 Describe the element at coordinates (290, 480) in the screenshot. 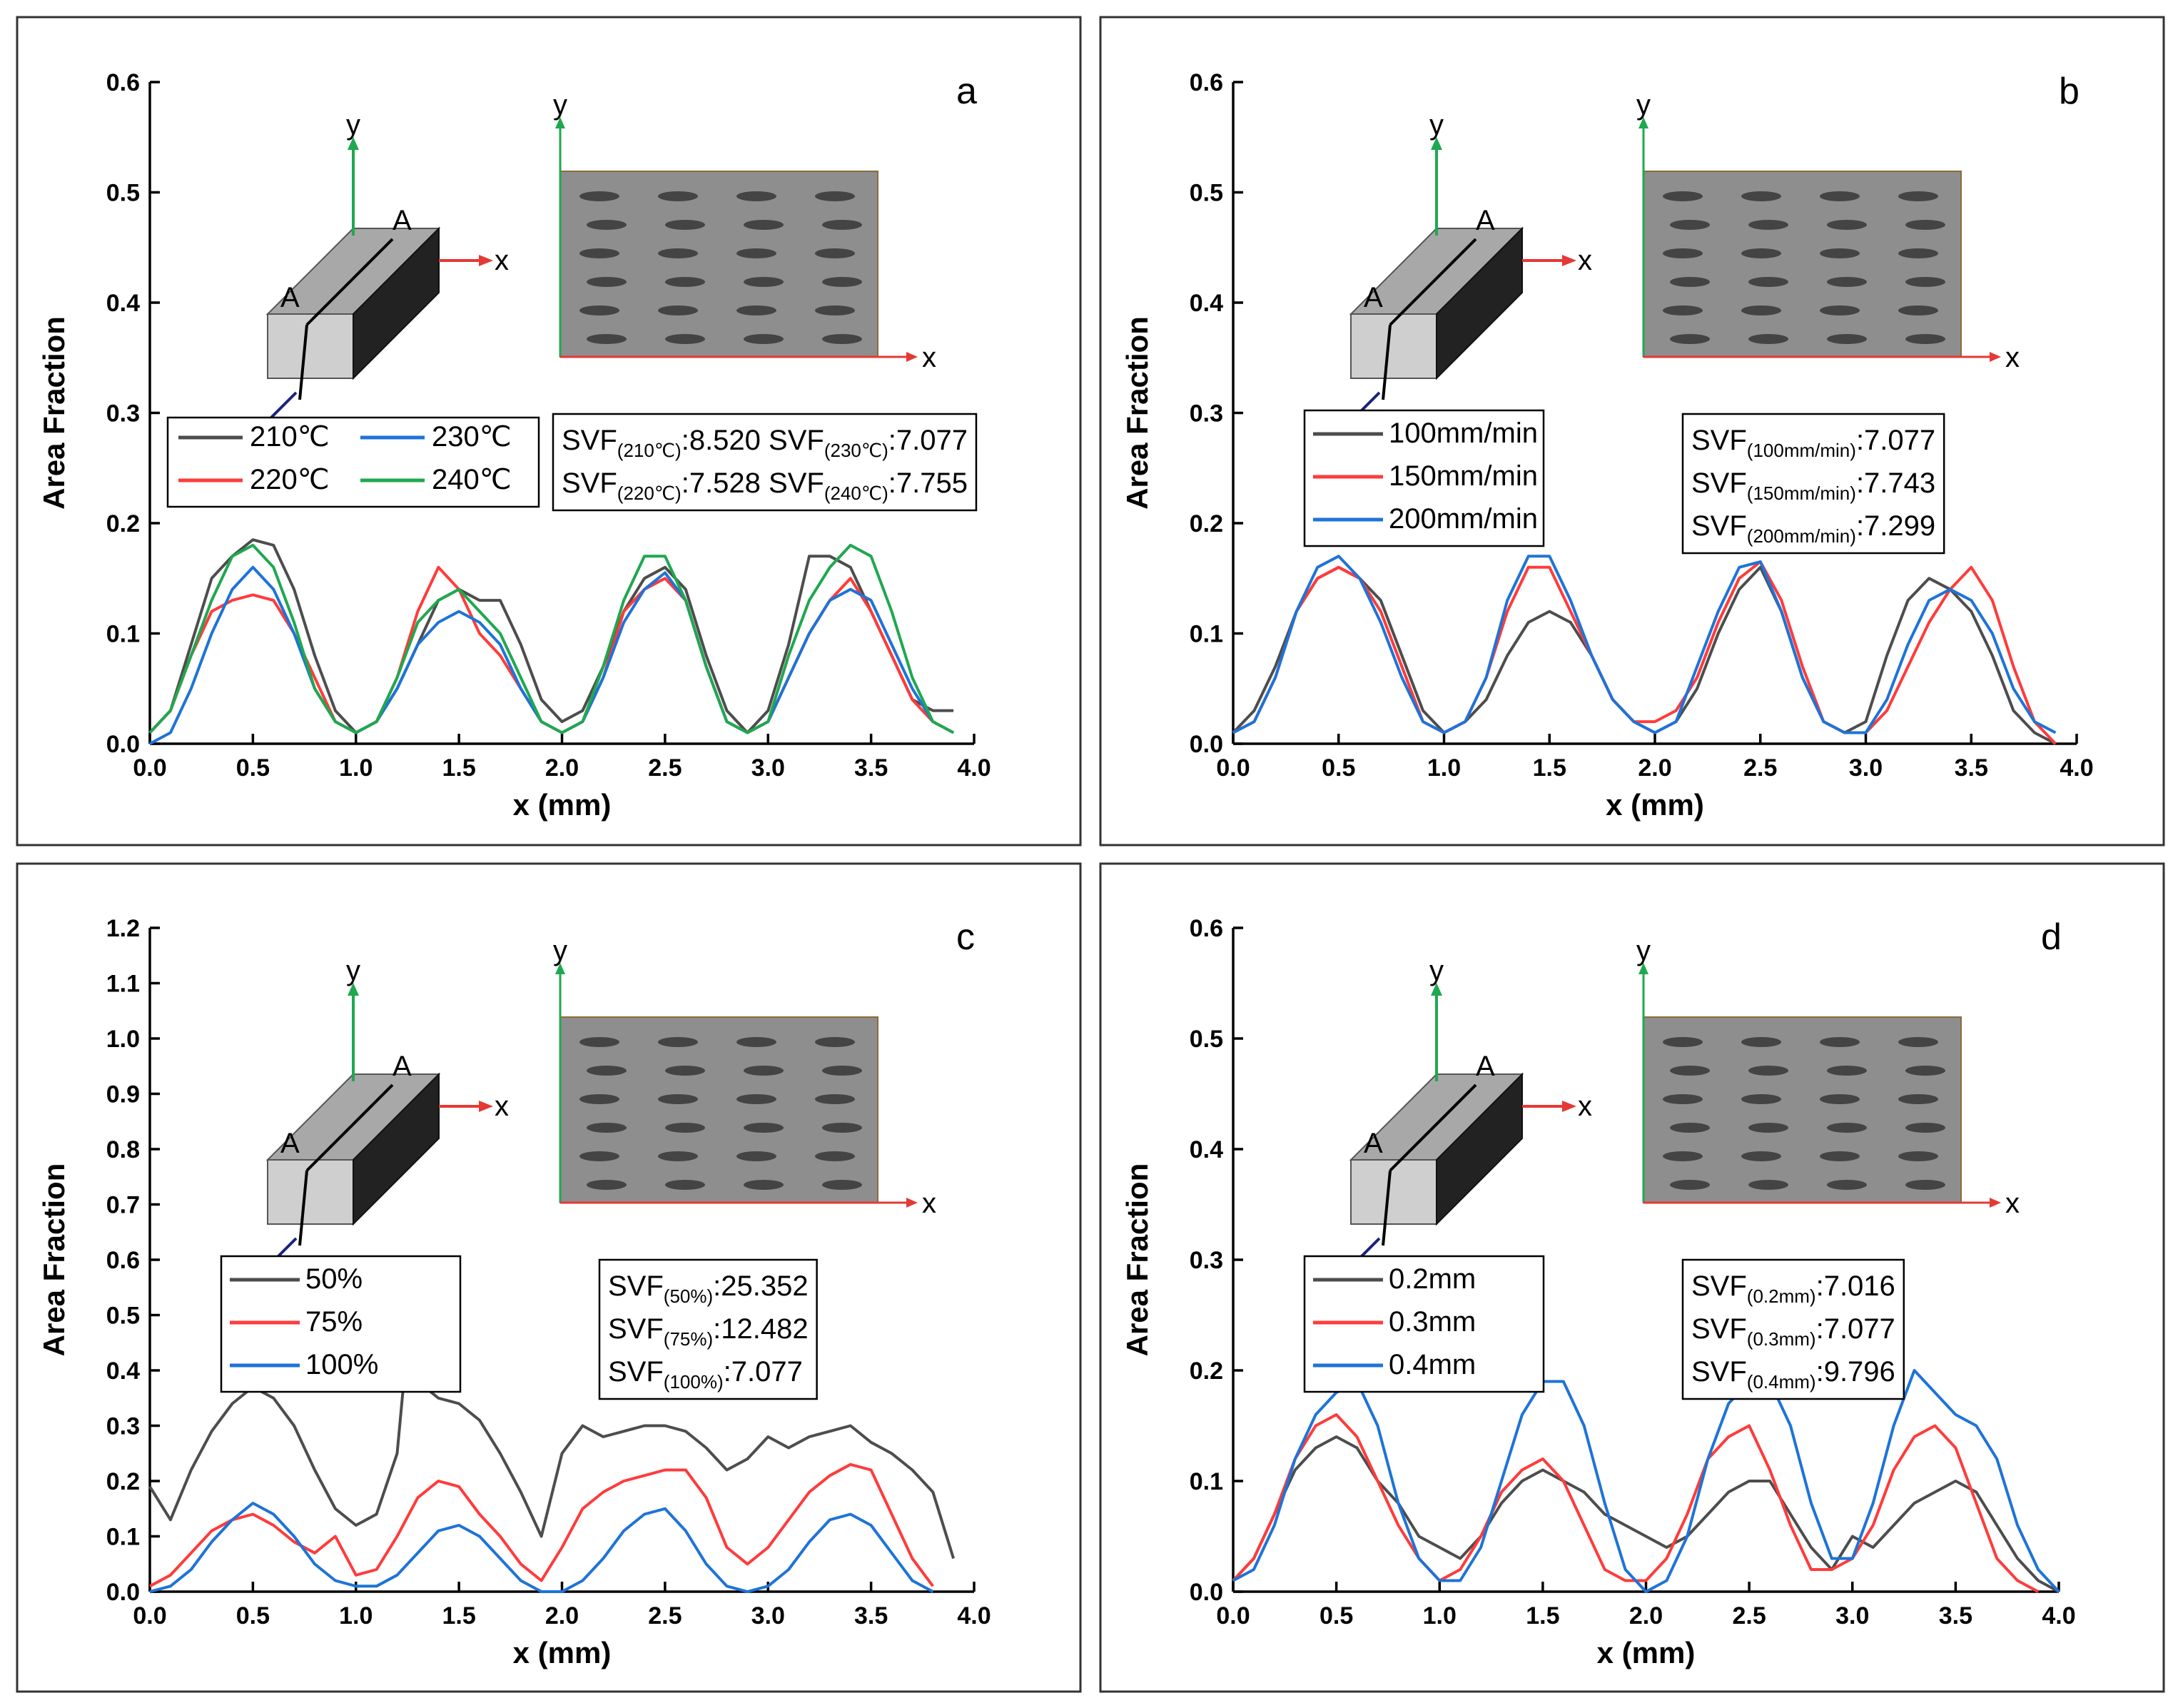

I see `legend-label: 220℃` at that location.